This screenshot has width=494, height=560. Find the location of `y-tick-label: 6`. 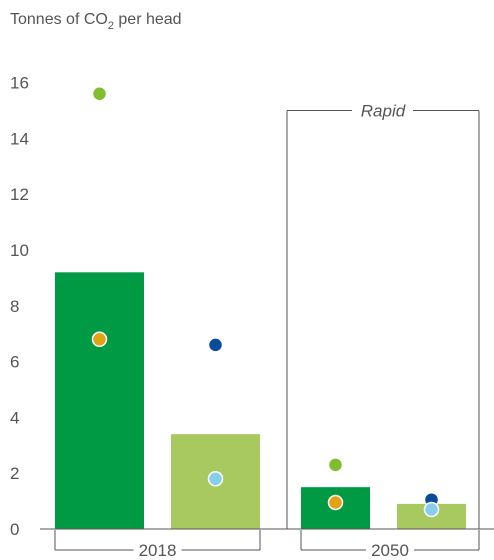

y-tick-label: 6 is located at coordinates (14, 362).